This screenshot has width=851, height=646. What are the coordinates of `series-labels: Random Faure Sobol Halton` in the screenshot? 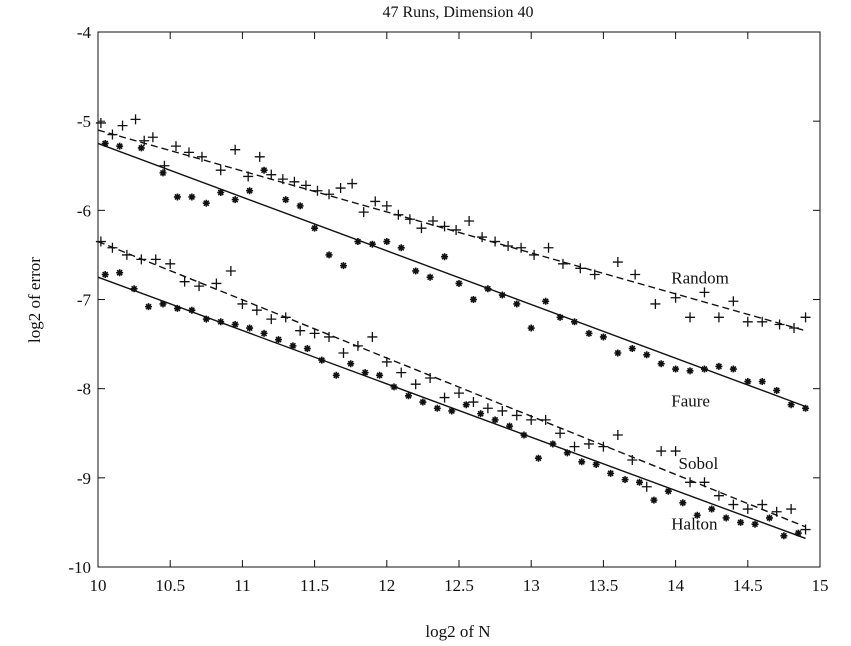 It's located at (700, 400).